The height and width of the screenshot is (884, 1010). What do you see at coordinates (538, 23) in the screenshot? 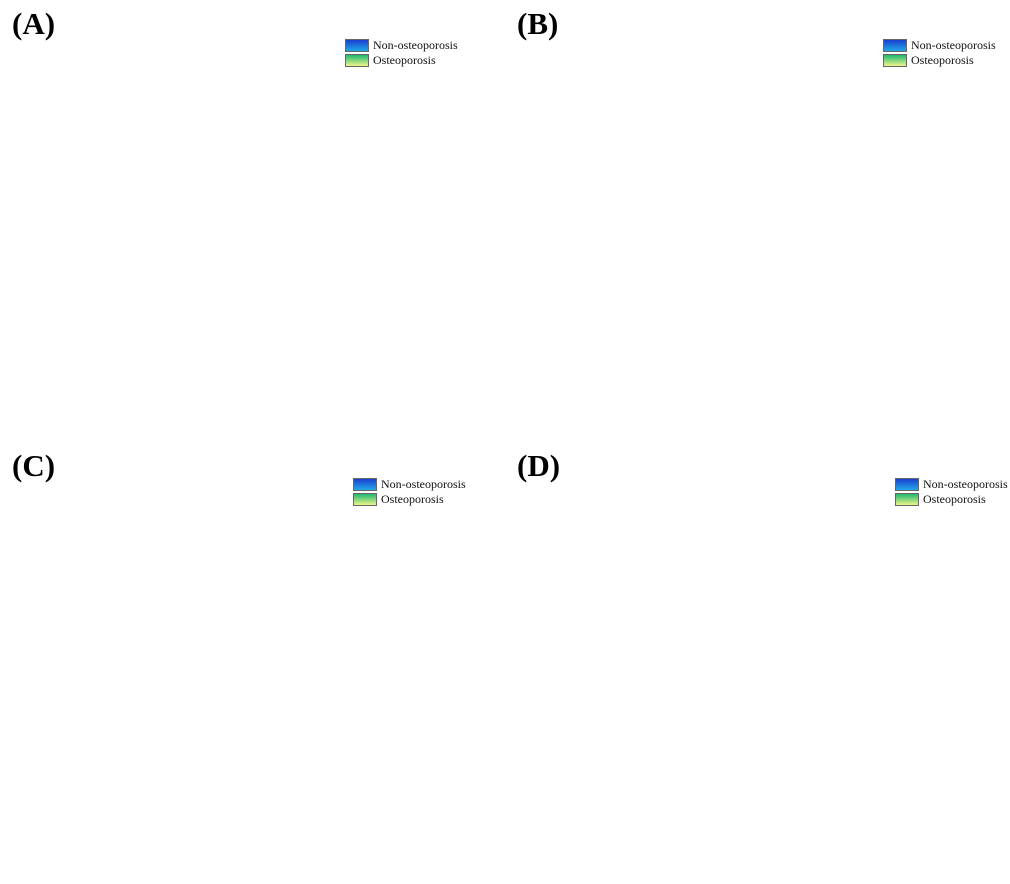
I see `panel-label: (B)` at bounding box center [538, 23].